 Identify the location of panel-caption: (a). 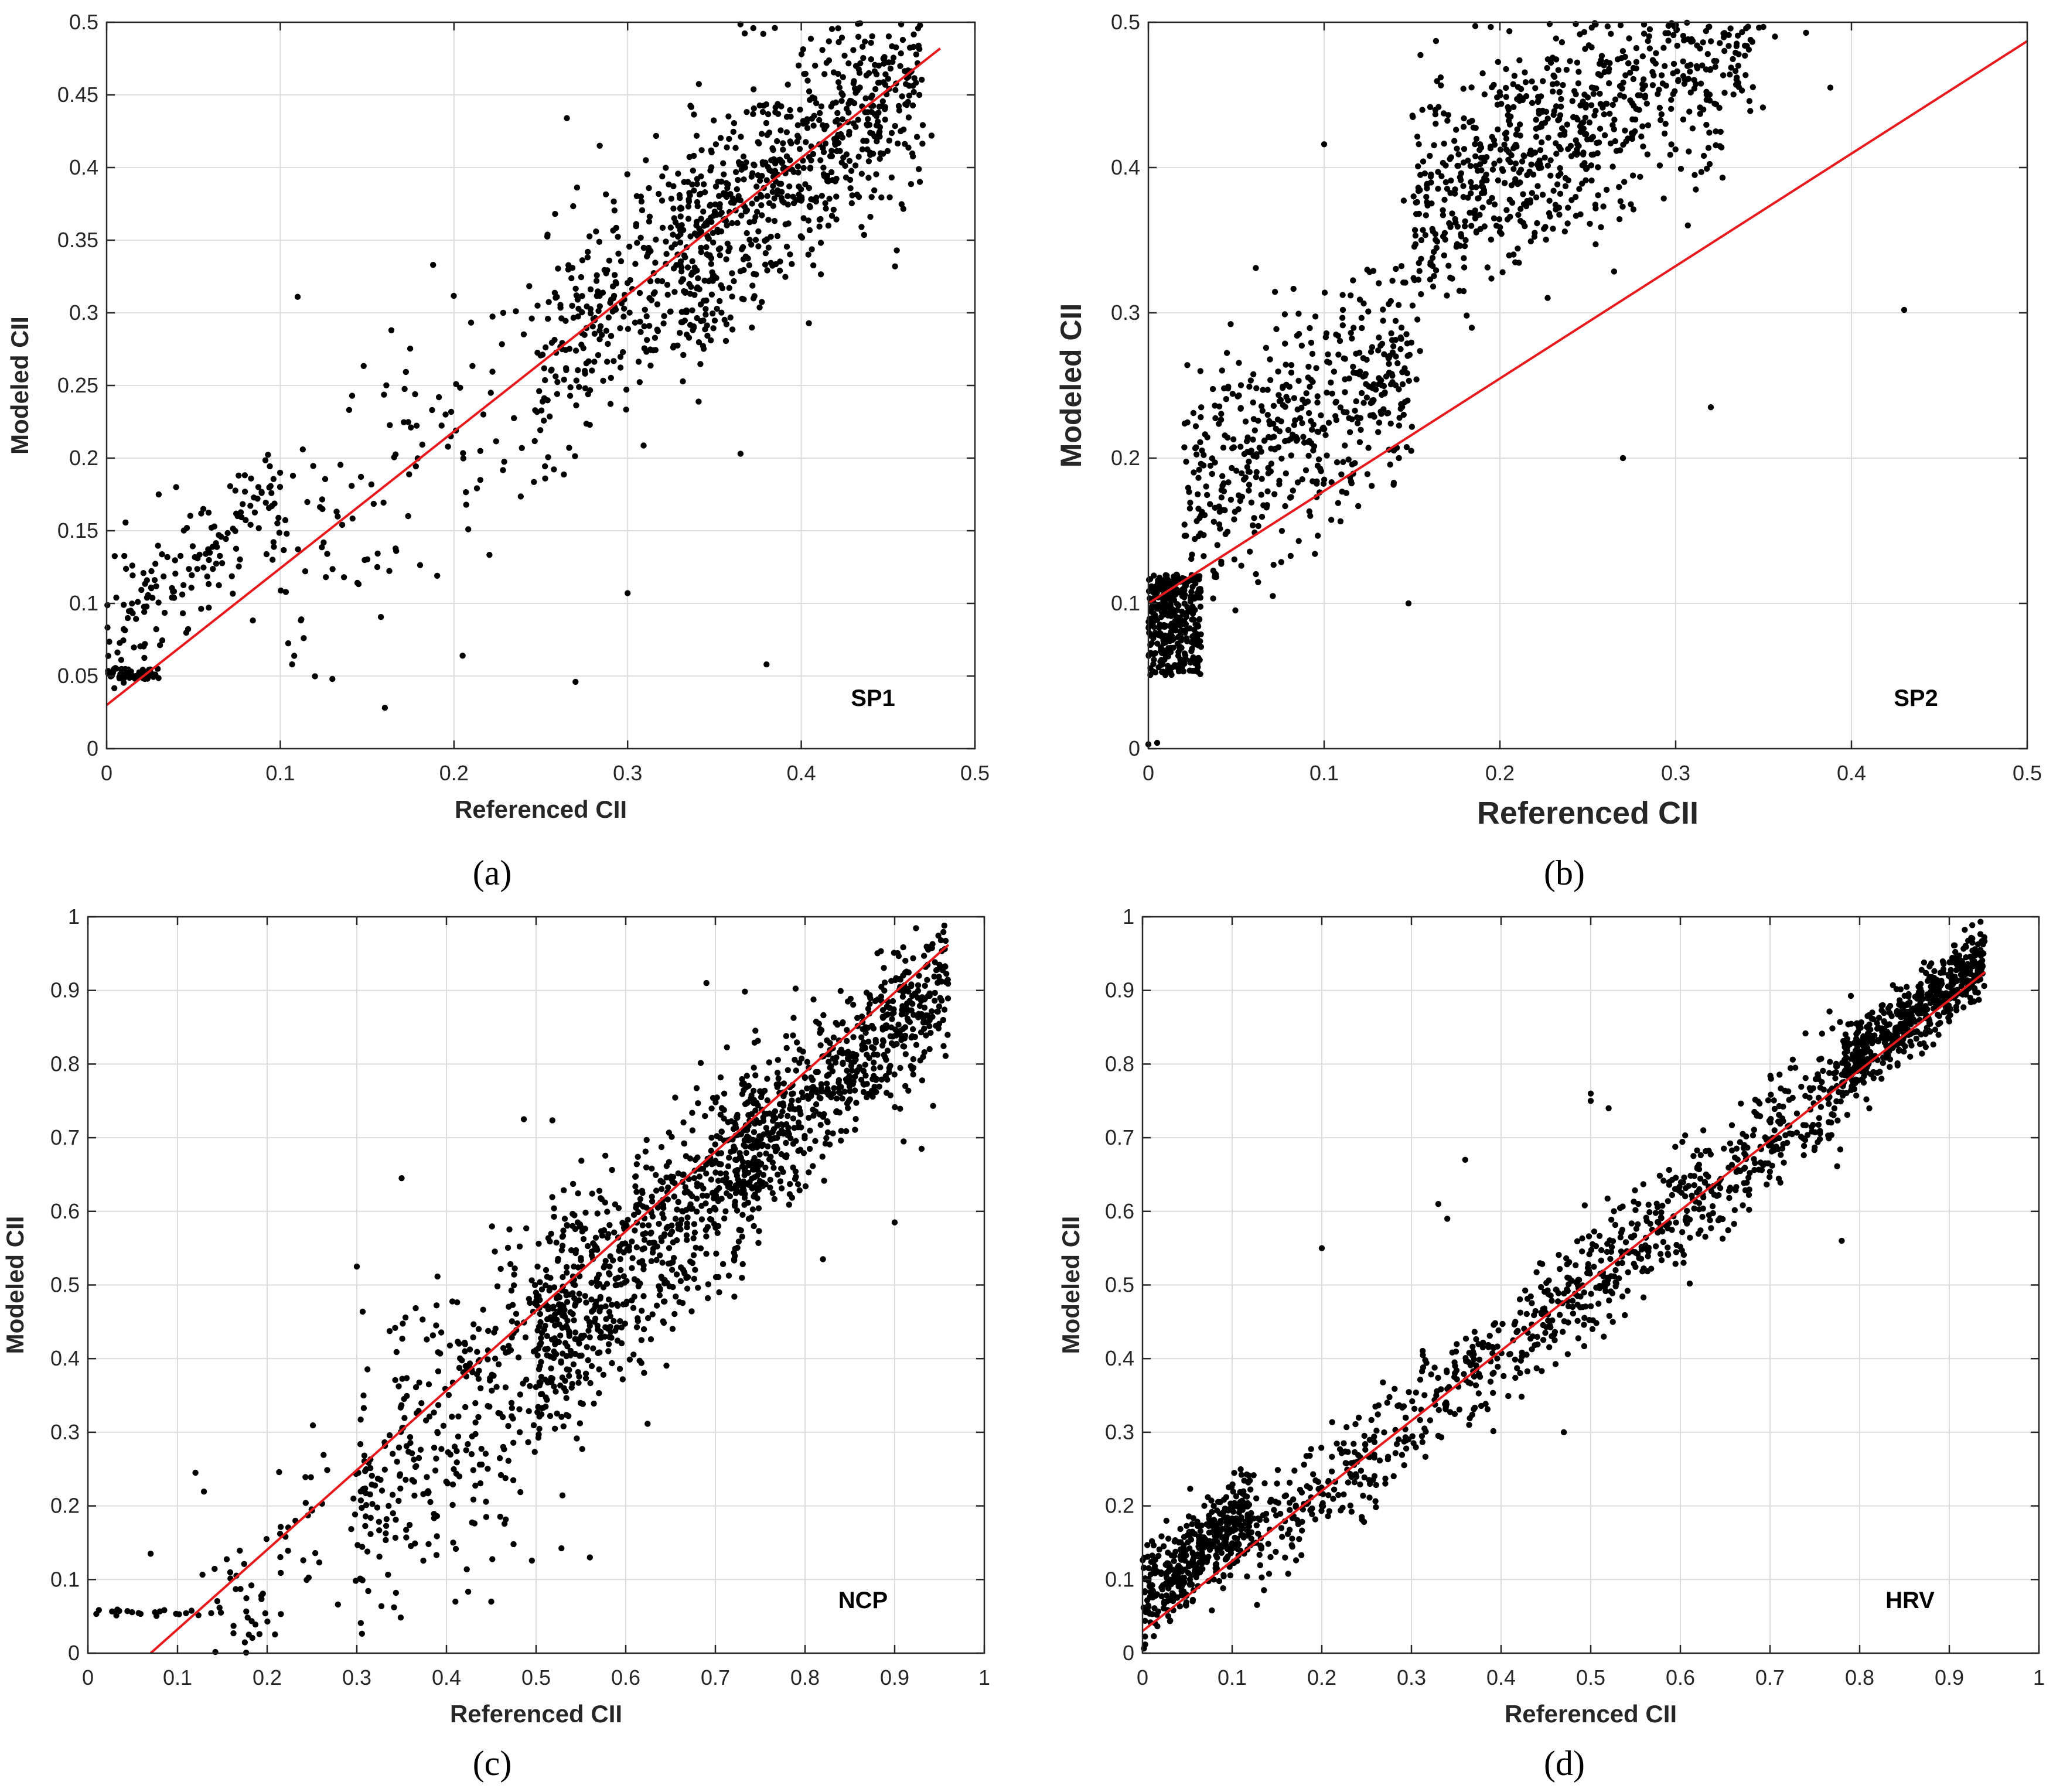
(492, 873).